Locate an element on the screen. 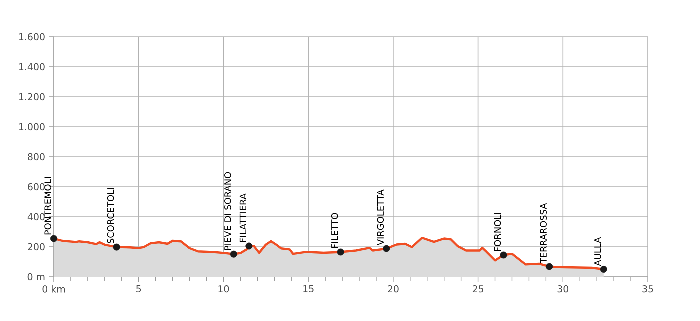 This screenshot has width=700, height=321. y-tick-label: 800 is located at coordinates (36, 157).